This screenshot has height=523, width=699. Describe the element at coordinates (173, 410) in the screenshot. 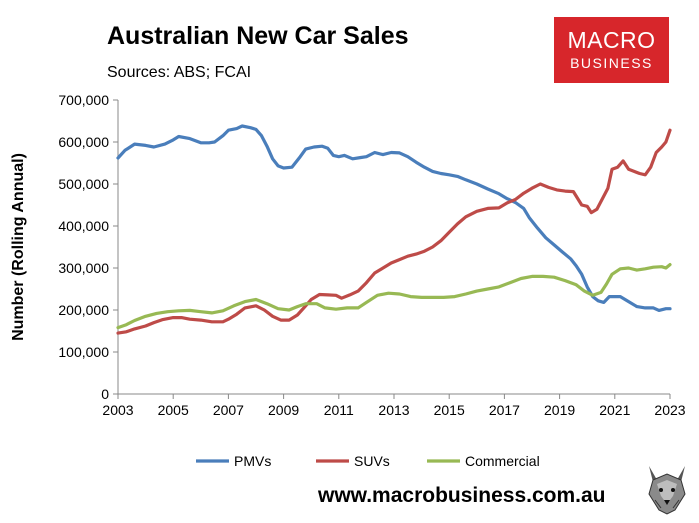

I see `x-tick-label: 2005` at that location.